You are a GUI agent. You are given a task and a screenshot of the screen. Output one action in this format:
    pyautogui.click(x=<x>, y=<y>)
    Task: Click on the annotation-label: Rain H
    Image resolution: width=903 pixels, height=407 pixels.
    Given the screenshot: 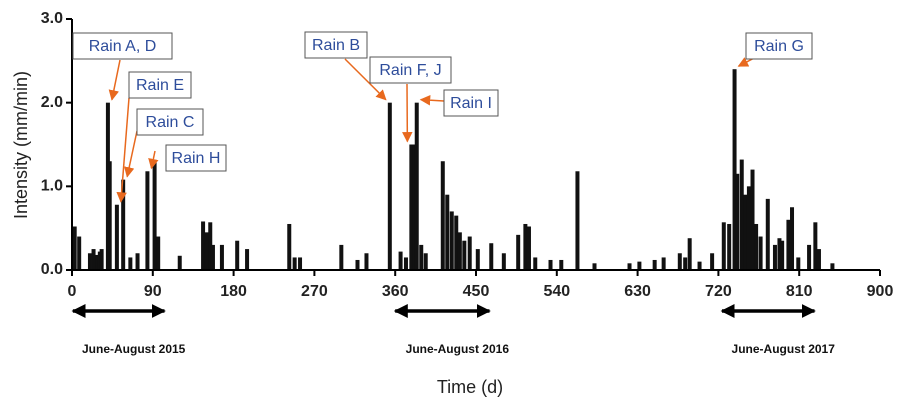 What is the action you would take?
    pyautogui.click(x=196, y=158)
    